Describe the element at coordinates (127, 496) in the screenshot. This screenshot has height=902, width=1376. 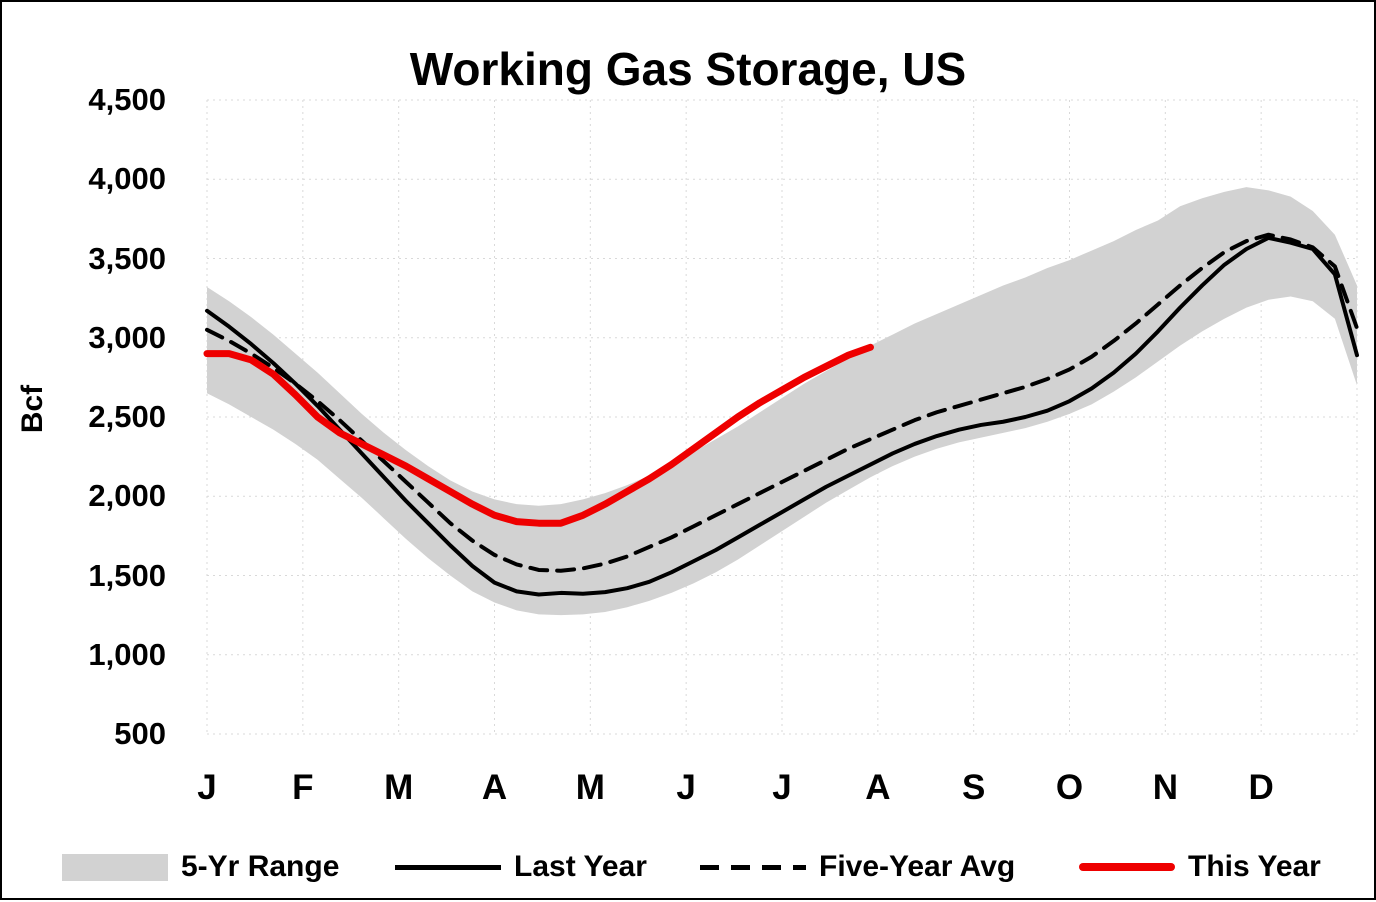
I see `y-tick-label: 2,000` at that location.